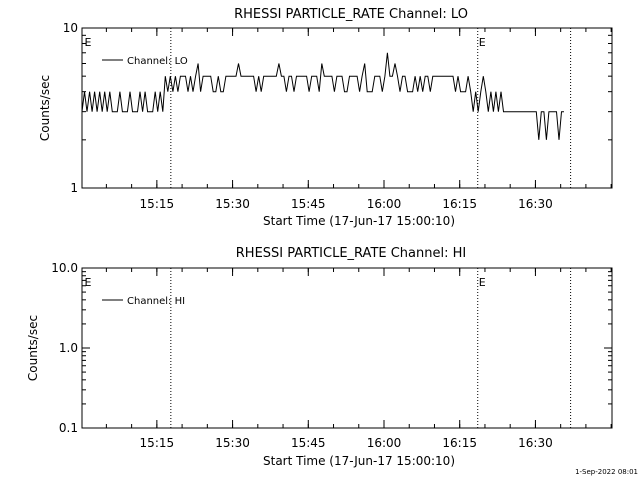  Describe the element at coordinates (606, 472) in the screenshot. I see `footer-timestamp: 1-Sep-2022 08:01` at that location.